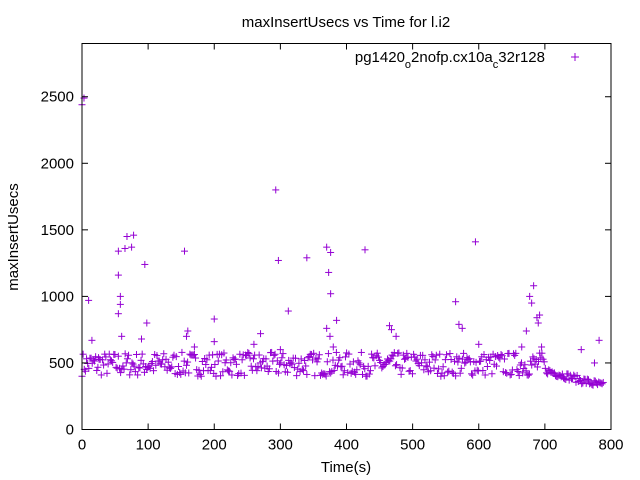 Image resolution: width=640 pixels, height=480 pixels. What do you see at coordinates (57, 230) in the screenshot?
I see `y-tick-label: 1500` at bounding box center [57, 230].